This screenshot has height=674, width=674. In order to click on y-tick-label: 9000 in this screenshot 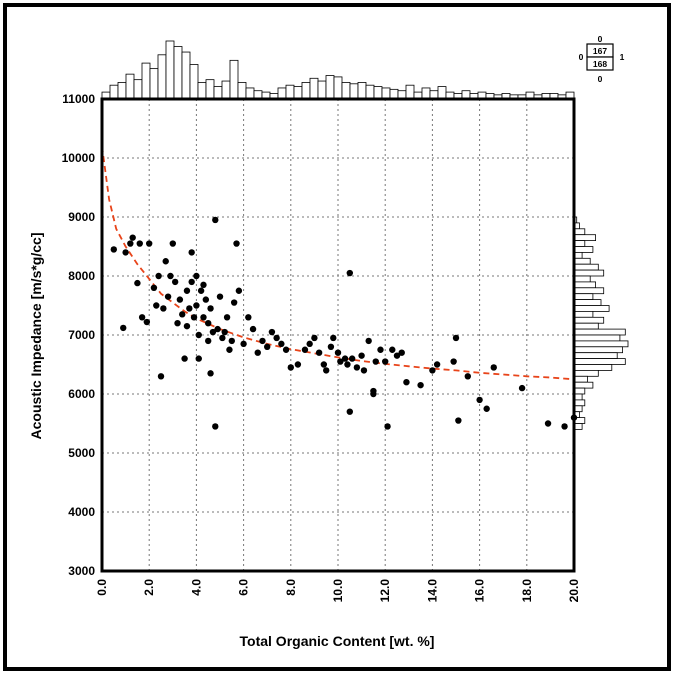, I will do `click(81, 217)`.